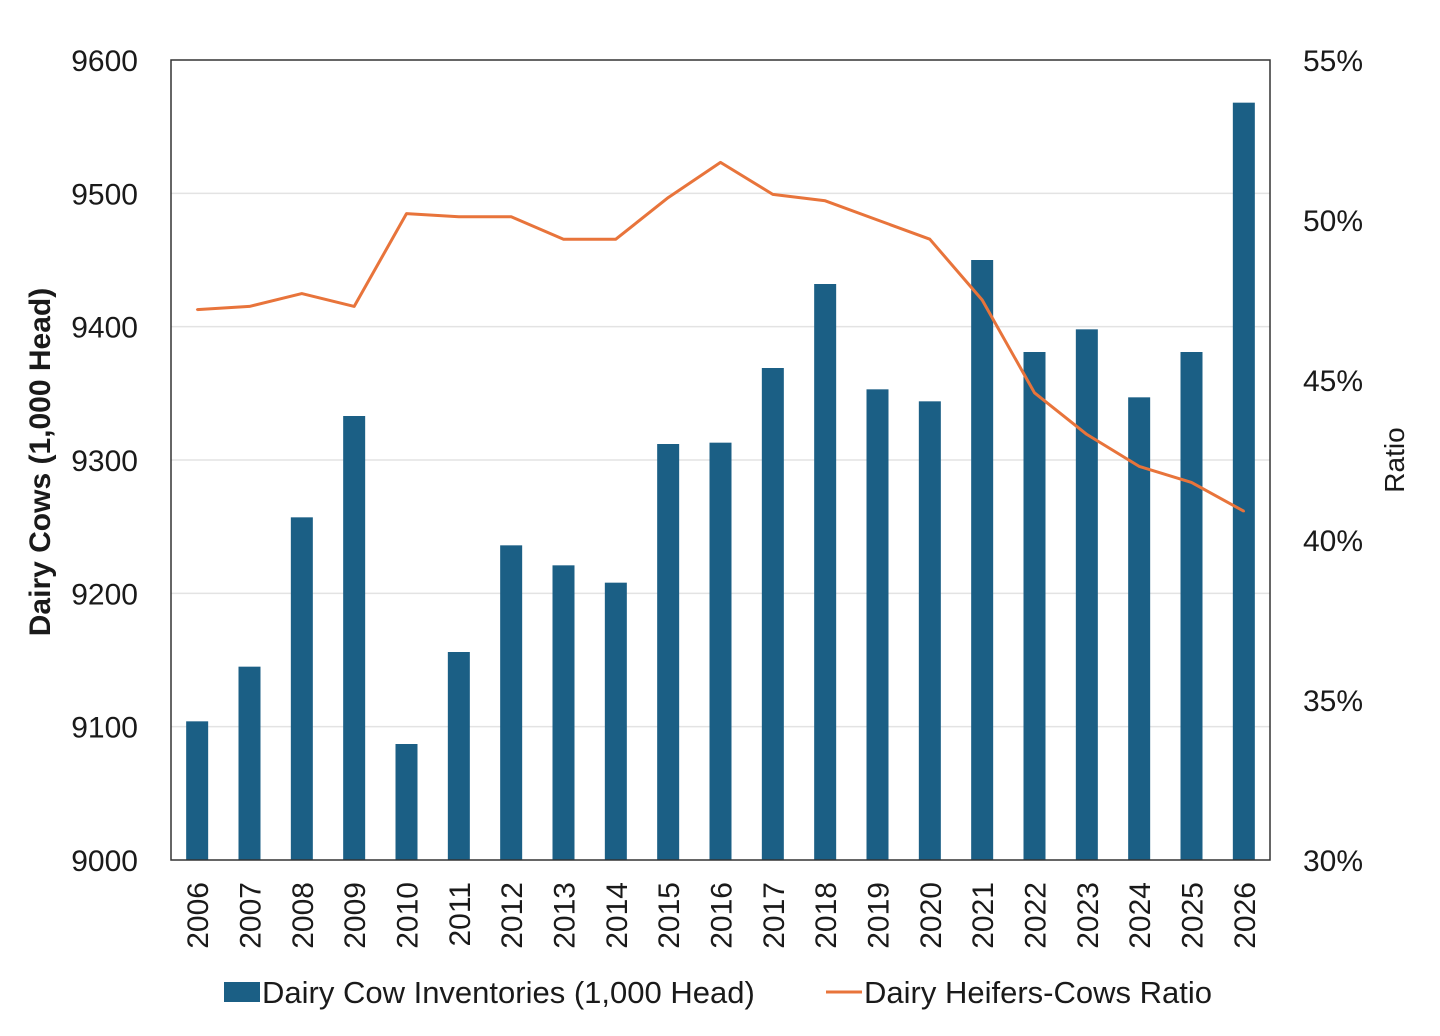 The height and width of the screenshot is (1036, 1440). What do you see at coordinates (1139, 466) in the screenshot?
I see `ratio-point-2024` at bounding box center [1139, 466].